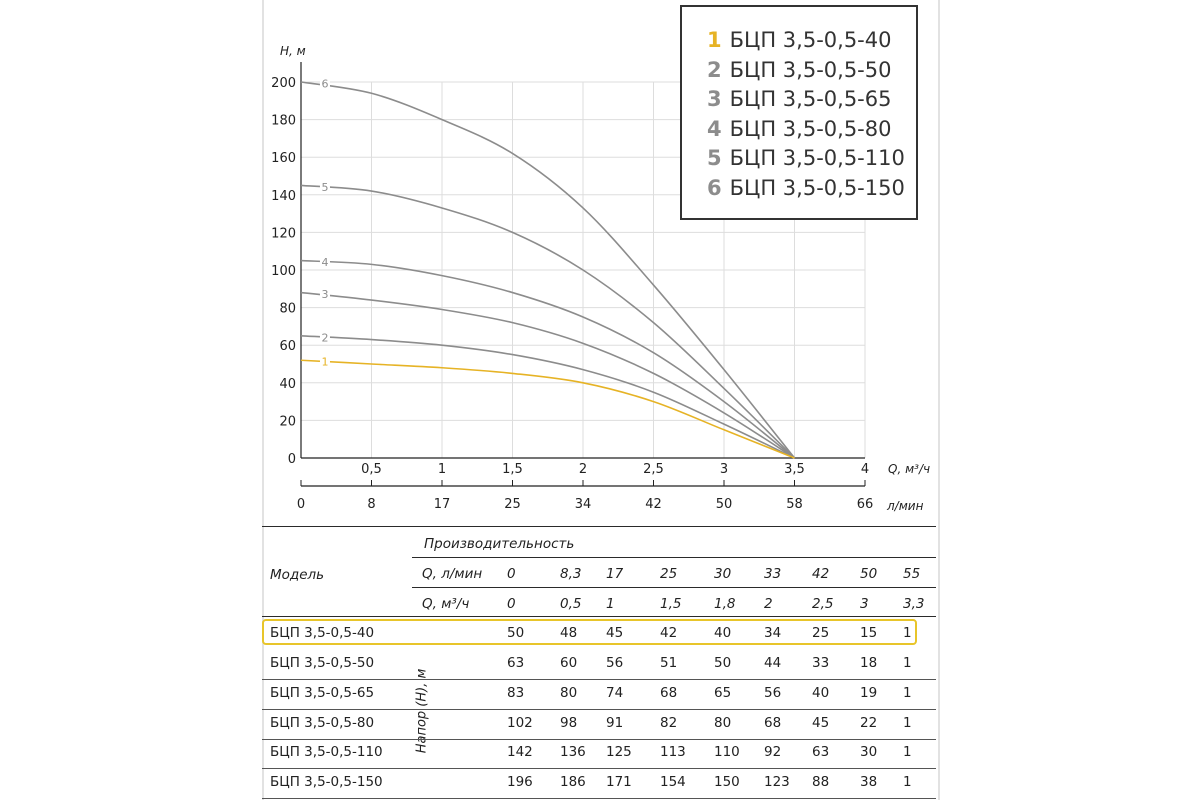 This screenshot has height=800, width=1200. What do you see at coordinates (569, 633) in the screenshot?
I see `table-row-value: 48` at bounding box center [569, 633].